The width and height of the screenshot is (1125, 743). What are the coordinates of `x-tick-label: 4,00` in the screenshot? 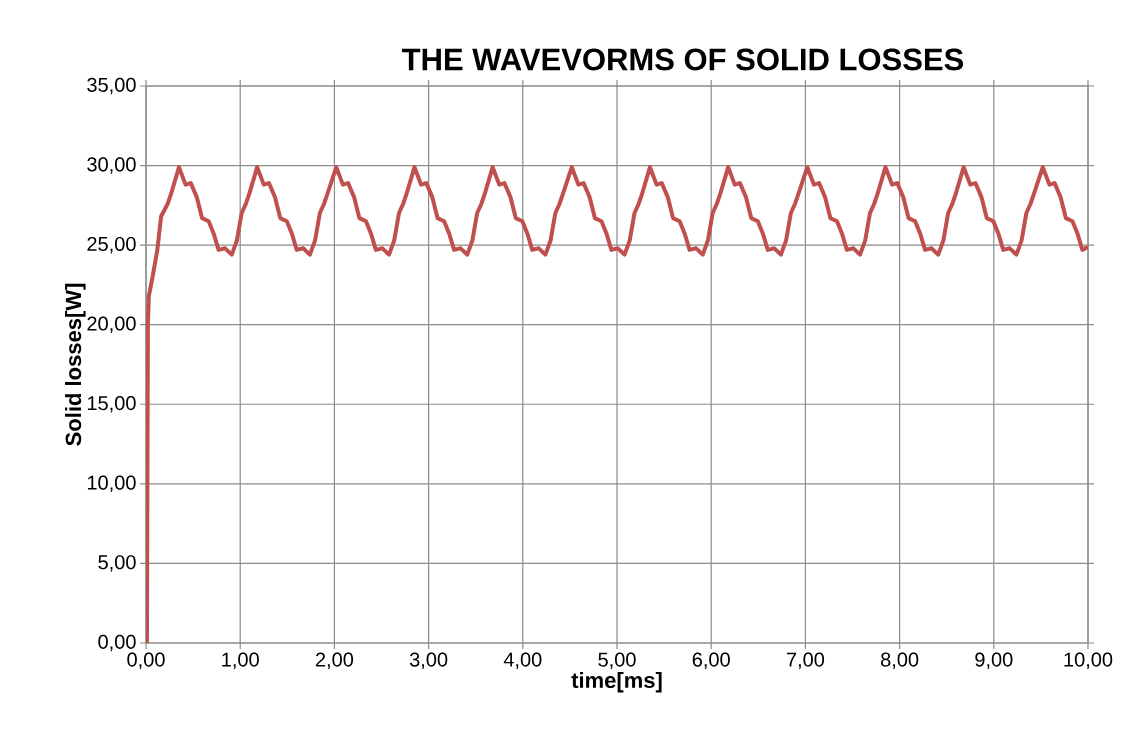 It's located at (522, 661).